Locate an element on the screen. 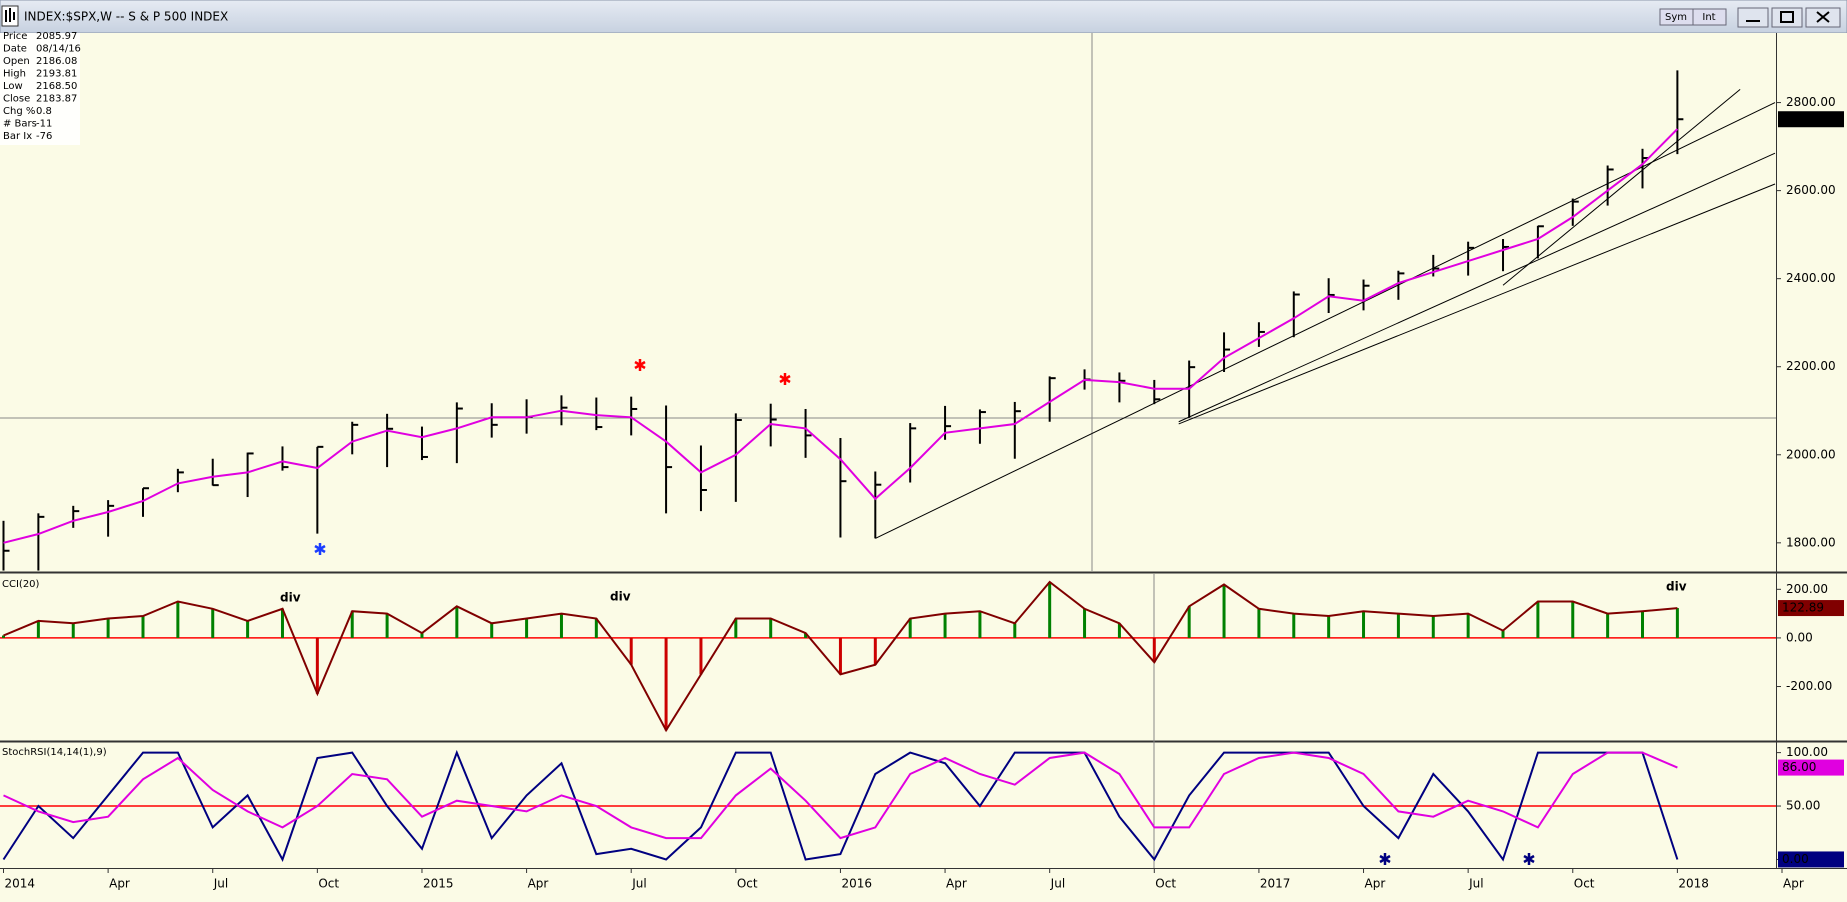 The height and width of the screenshot is (902, 1847). maximize-button is located at coordinates (1787, 17).